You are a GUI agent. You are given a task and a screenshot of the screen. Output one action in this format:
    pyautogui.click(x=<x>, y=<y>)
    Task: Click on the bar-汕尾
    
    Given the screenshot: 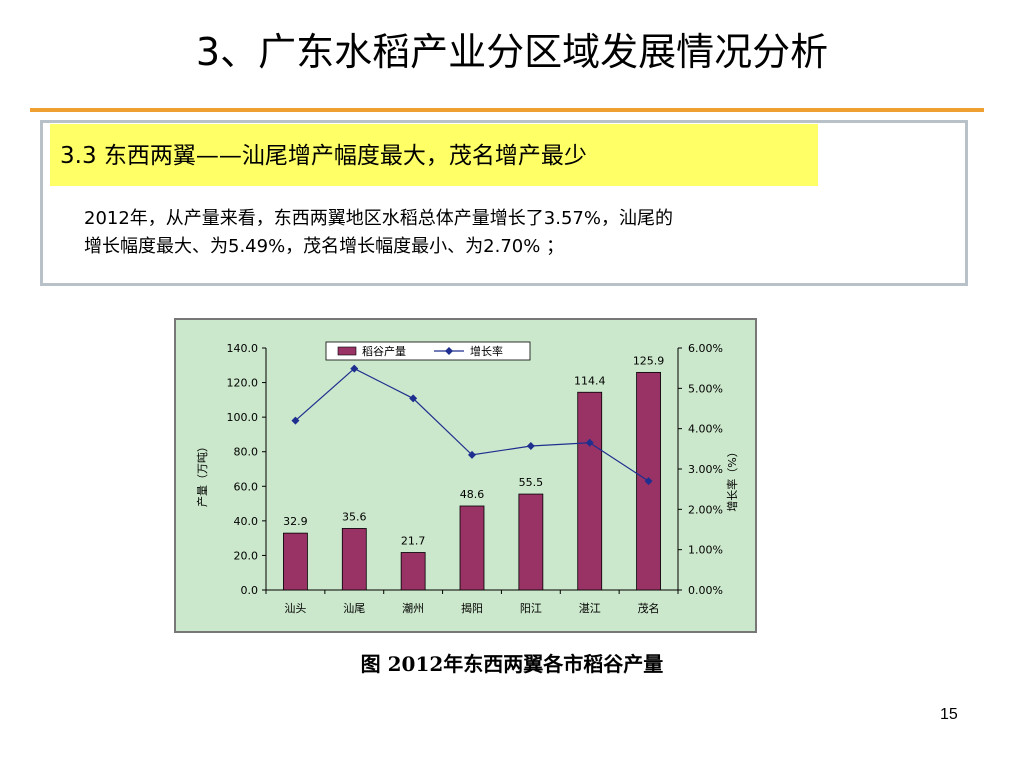 What is the action you would take?
    pyautogui.click(x=354, y=559)
    